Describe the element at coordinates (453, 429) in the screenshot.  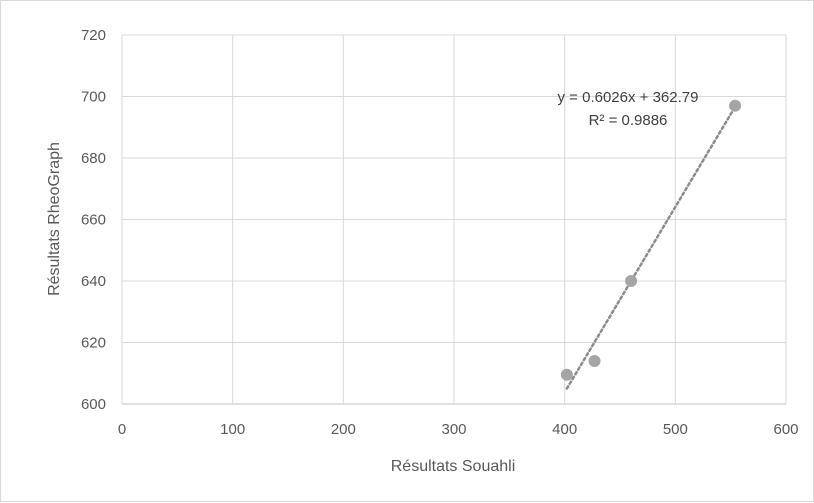
I see `x-tick-label: 300` at that location.